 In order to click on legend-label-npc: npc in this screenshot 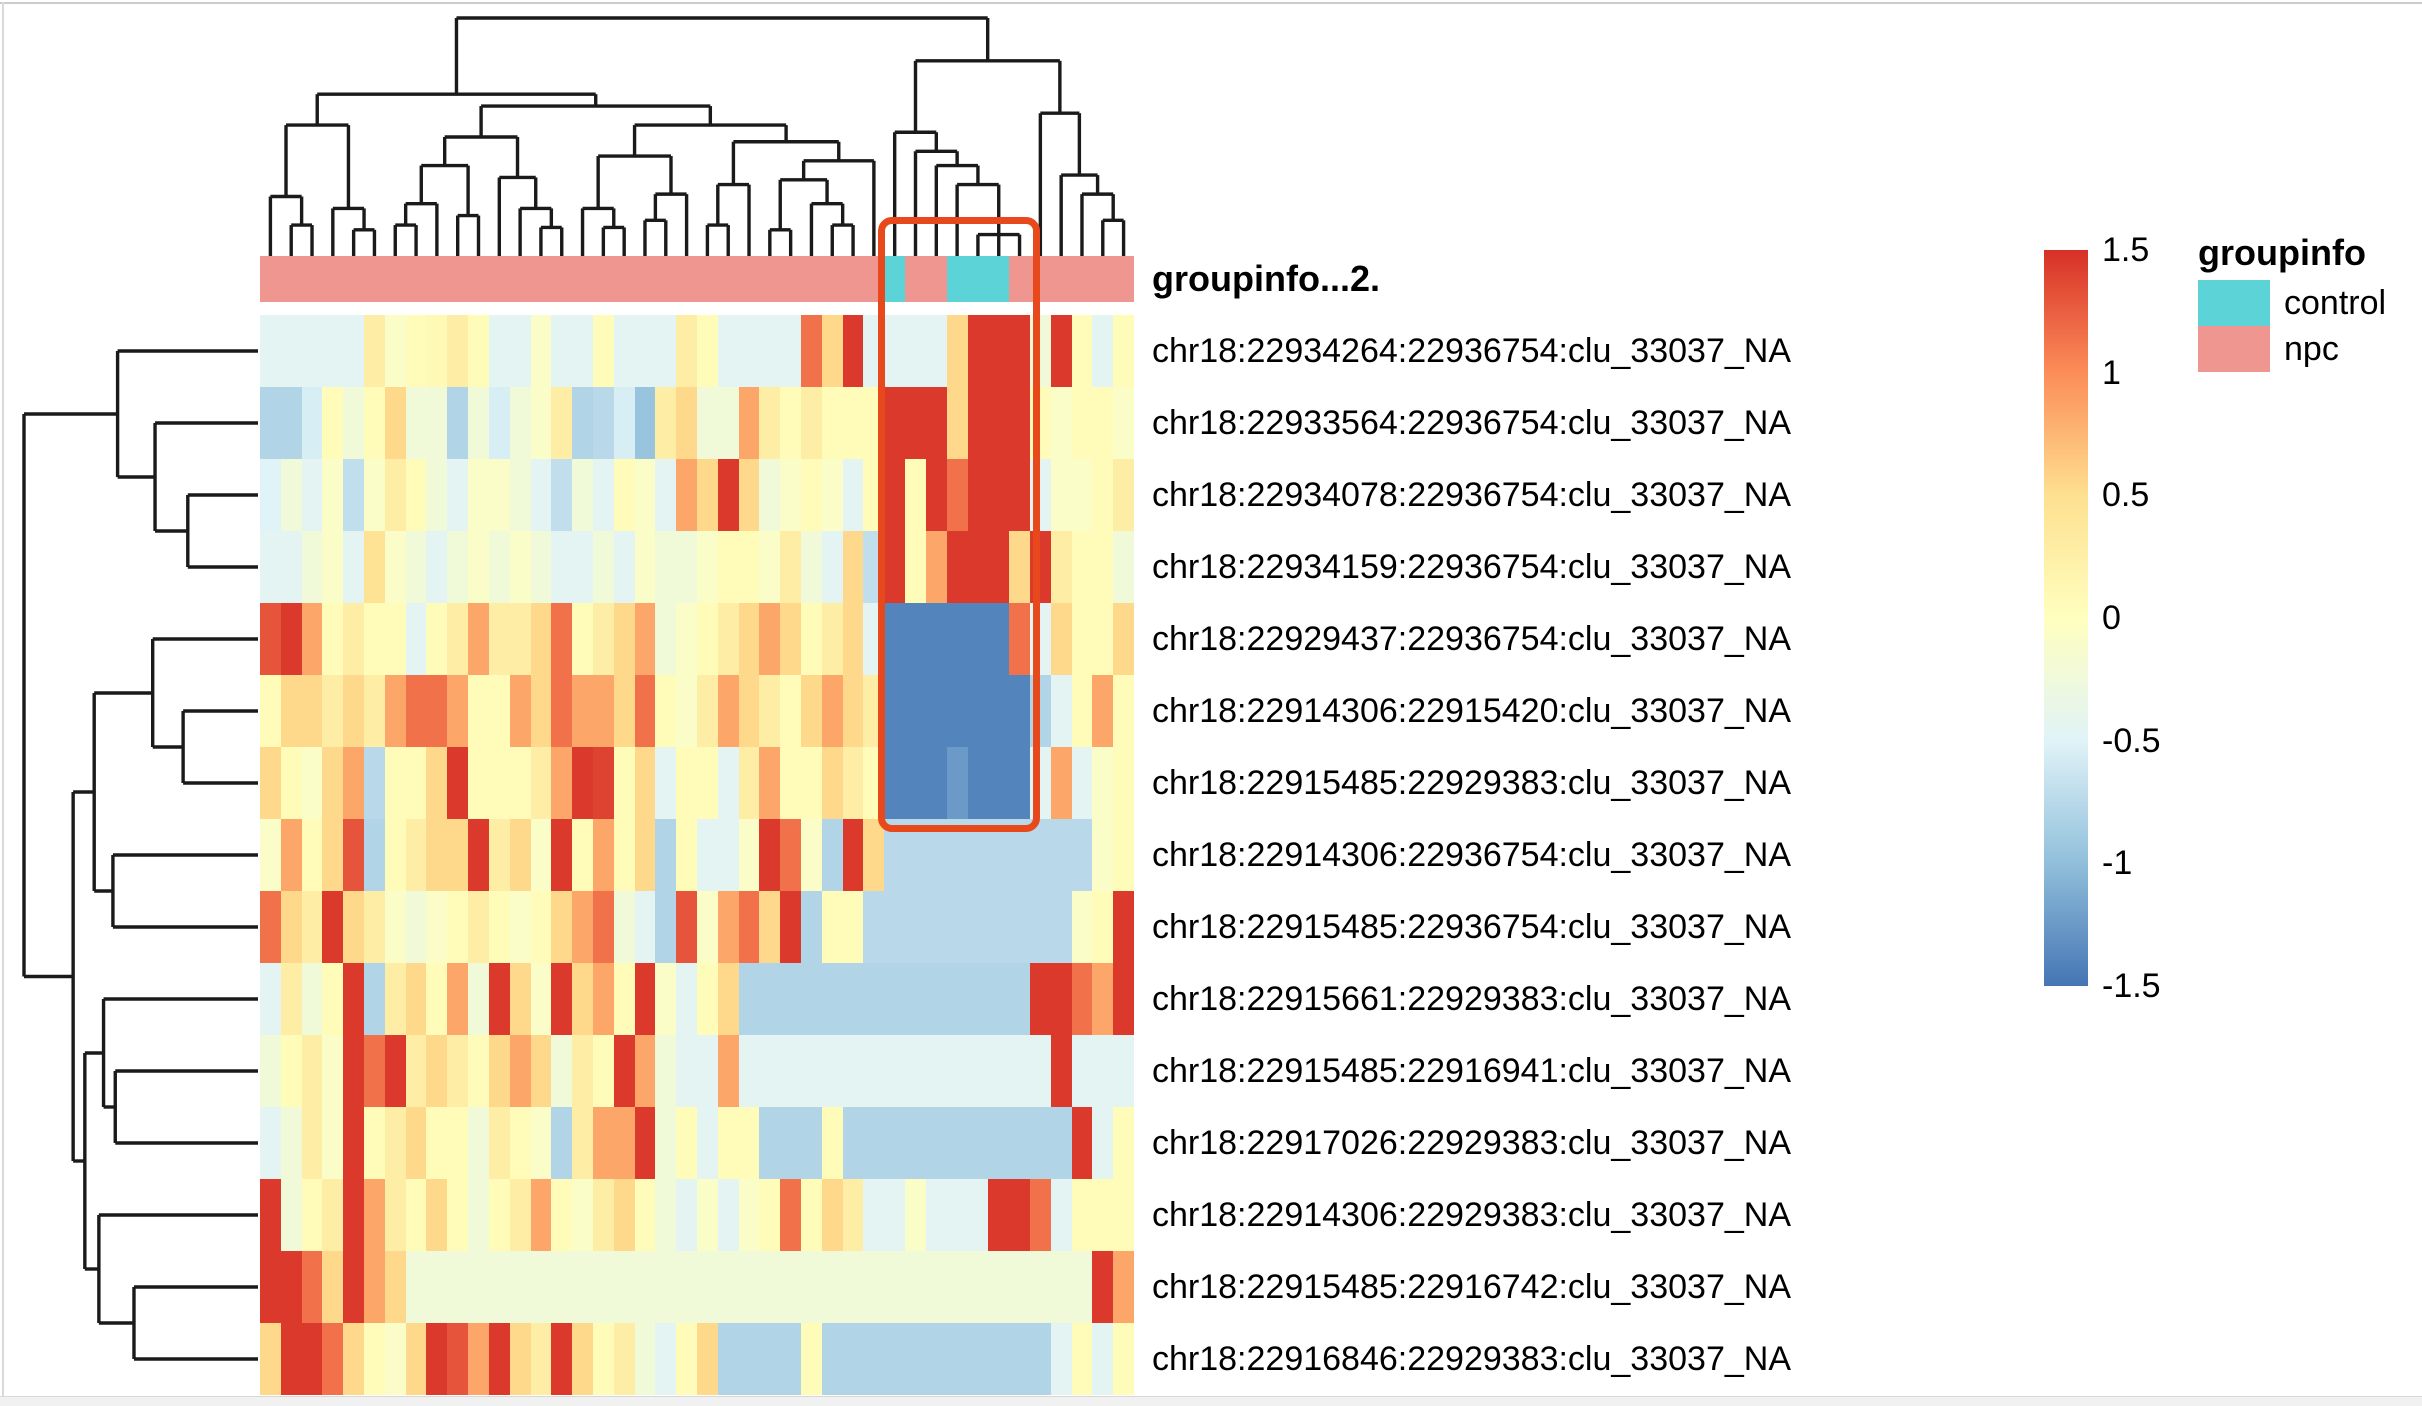, I will do `click(2311, 349)`.